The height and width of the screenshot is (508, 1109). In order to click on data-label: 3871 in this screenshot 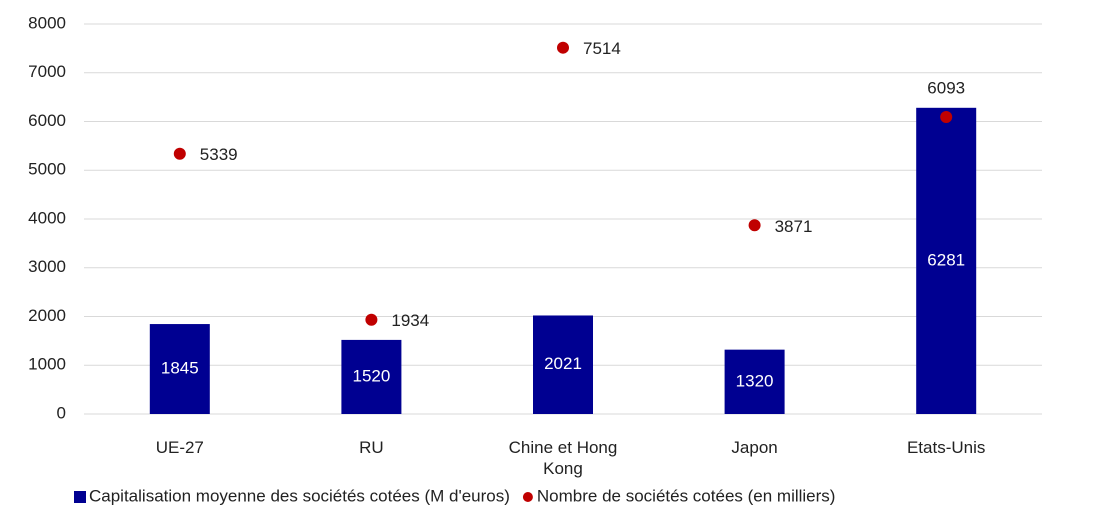, I will do `click(794, 226)`.